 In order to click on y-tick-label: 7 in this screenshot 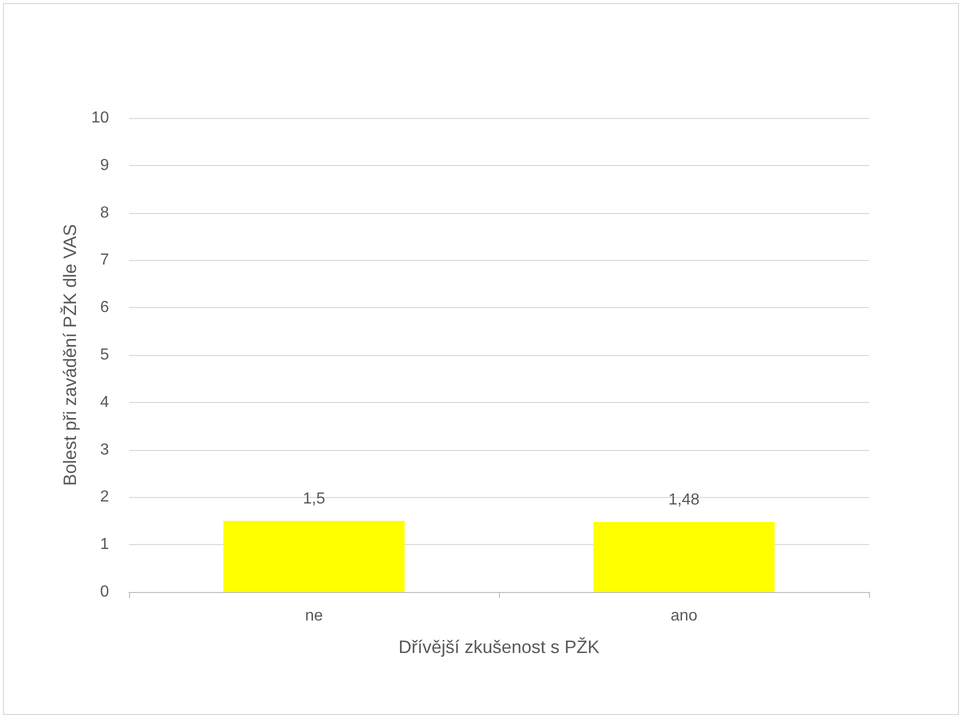, I will do `click(105, 260)`.